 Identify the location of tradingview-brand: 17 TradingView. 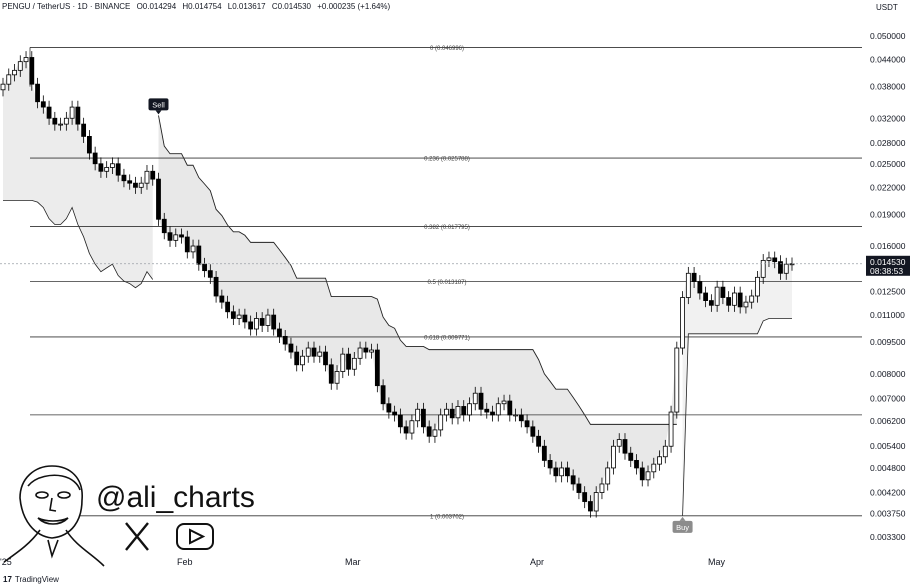
(31, 579).